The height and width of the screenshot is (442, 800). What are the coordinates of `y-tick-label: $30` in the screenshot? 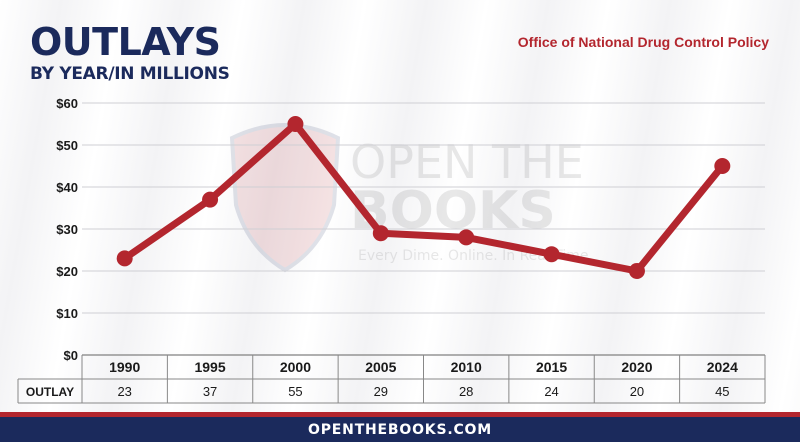 It's located at (67, 229).